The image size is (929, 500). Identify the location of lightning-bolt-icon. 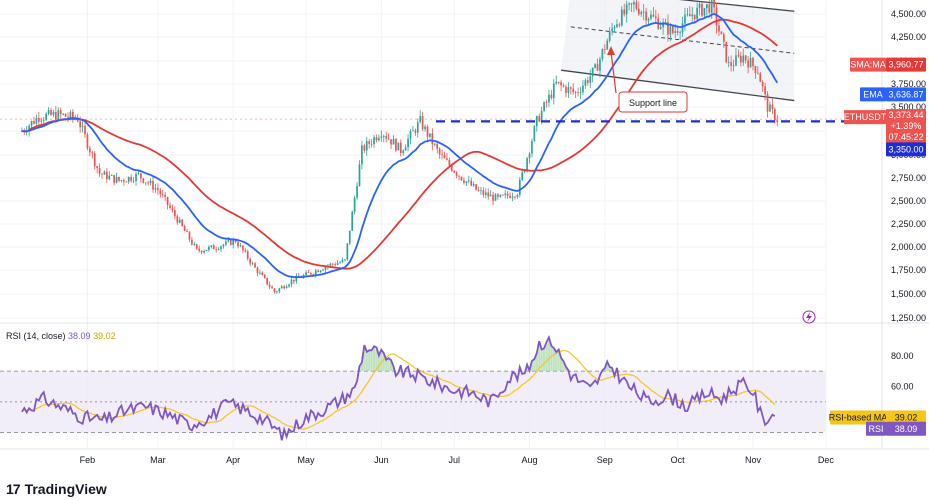
(809, 317).